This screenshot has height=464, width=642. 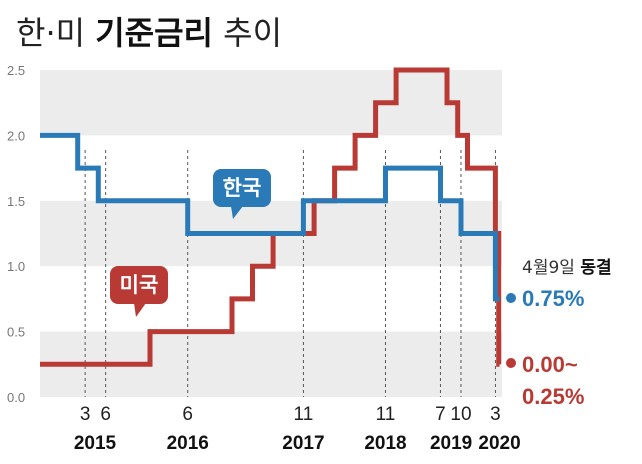 I want to click on annotation-status: 동결, so click(x=595, y=268).